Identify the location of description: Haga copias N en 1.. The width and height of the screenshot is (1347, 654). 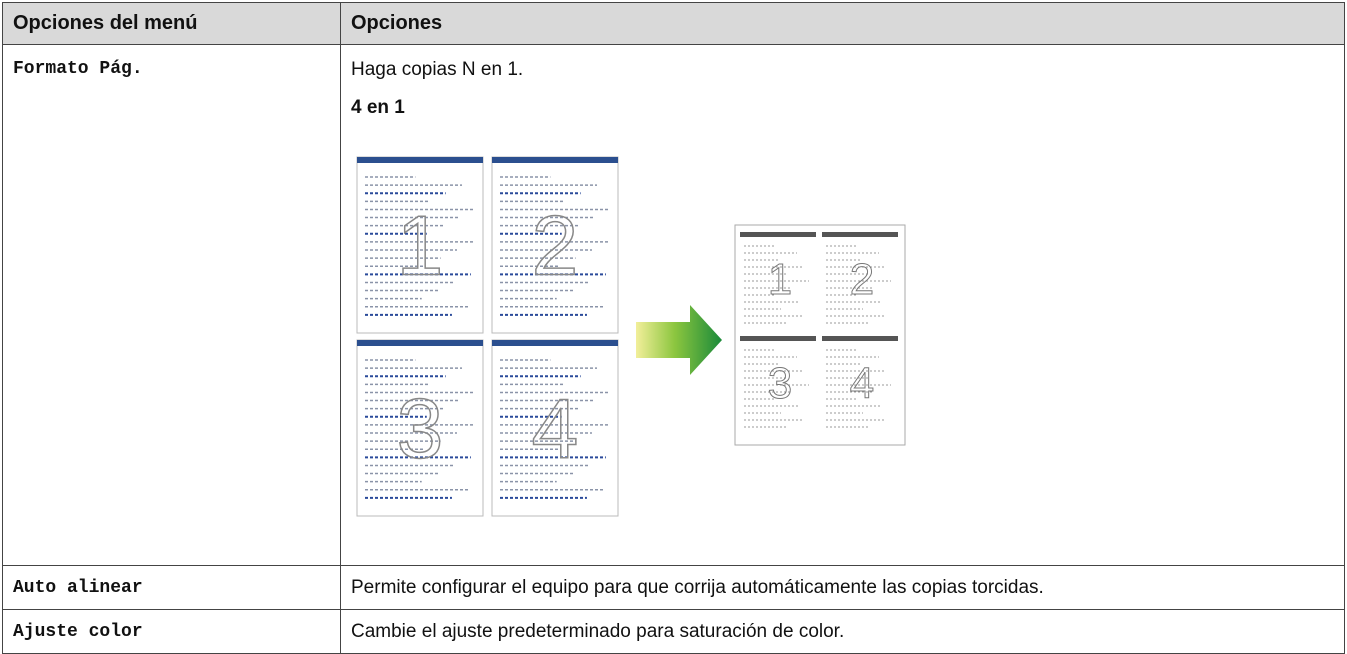
(437, 69).